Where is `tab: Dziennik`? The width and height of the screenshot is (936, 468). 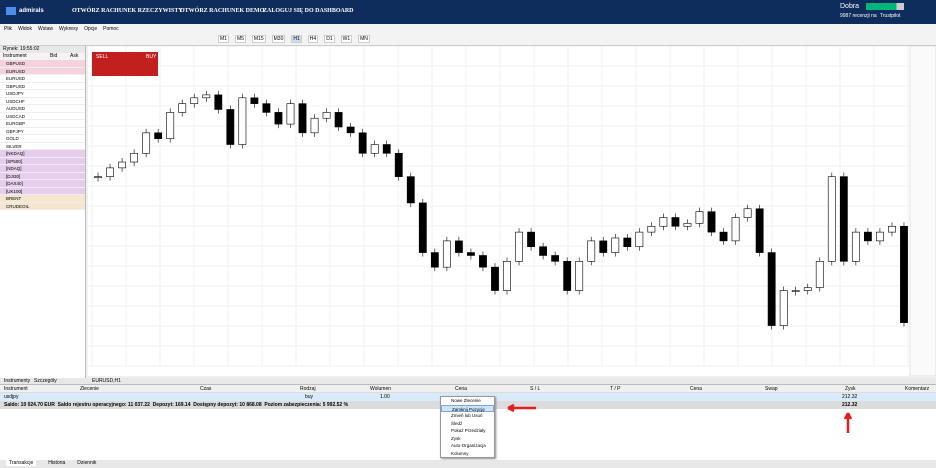
tab: Dziennik is located at coordinates (87, 463).